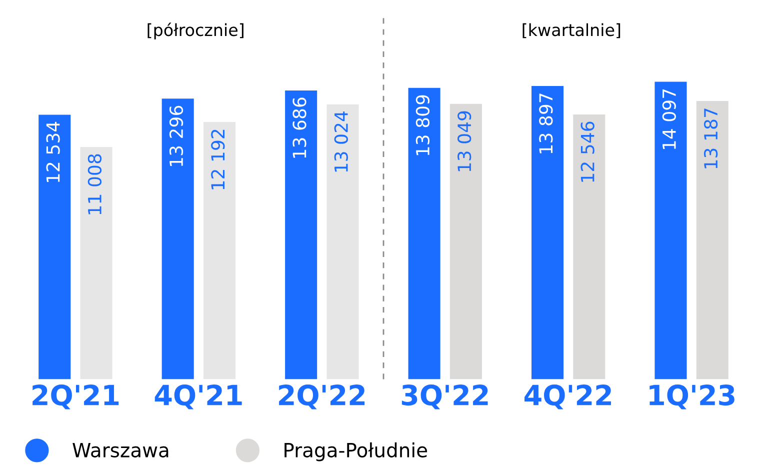 This screenshot has width=767, height=474. What do you see at coordinates (196, 31) in the screenshot?
I see `text: [półrocznie]` at bounding box center [196, 31].